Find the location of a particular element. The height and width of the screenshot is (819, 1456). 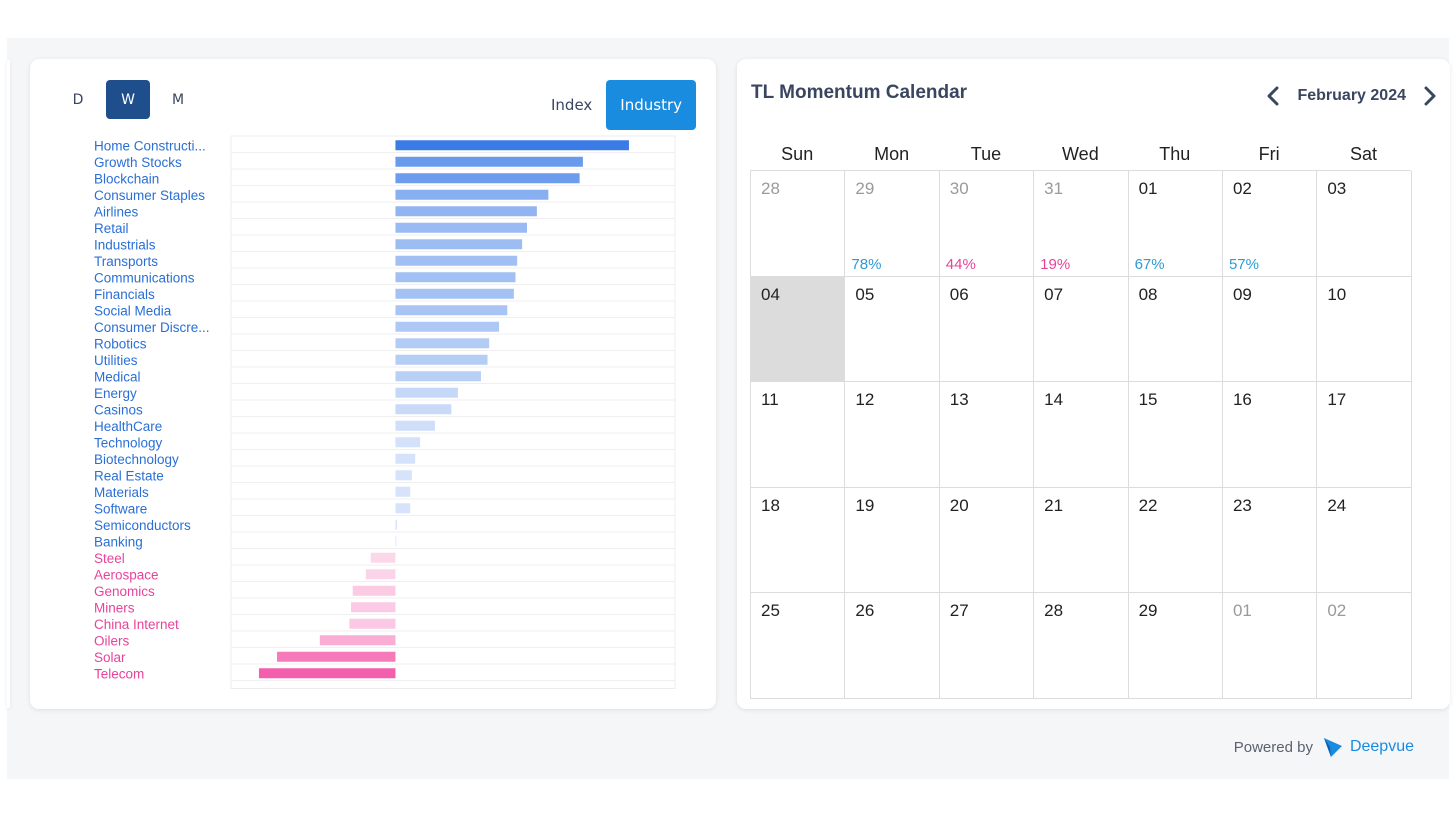

weekday-label: Thu is located at coordinates (1175, 154).